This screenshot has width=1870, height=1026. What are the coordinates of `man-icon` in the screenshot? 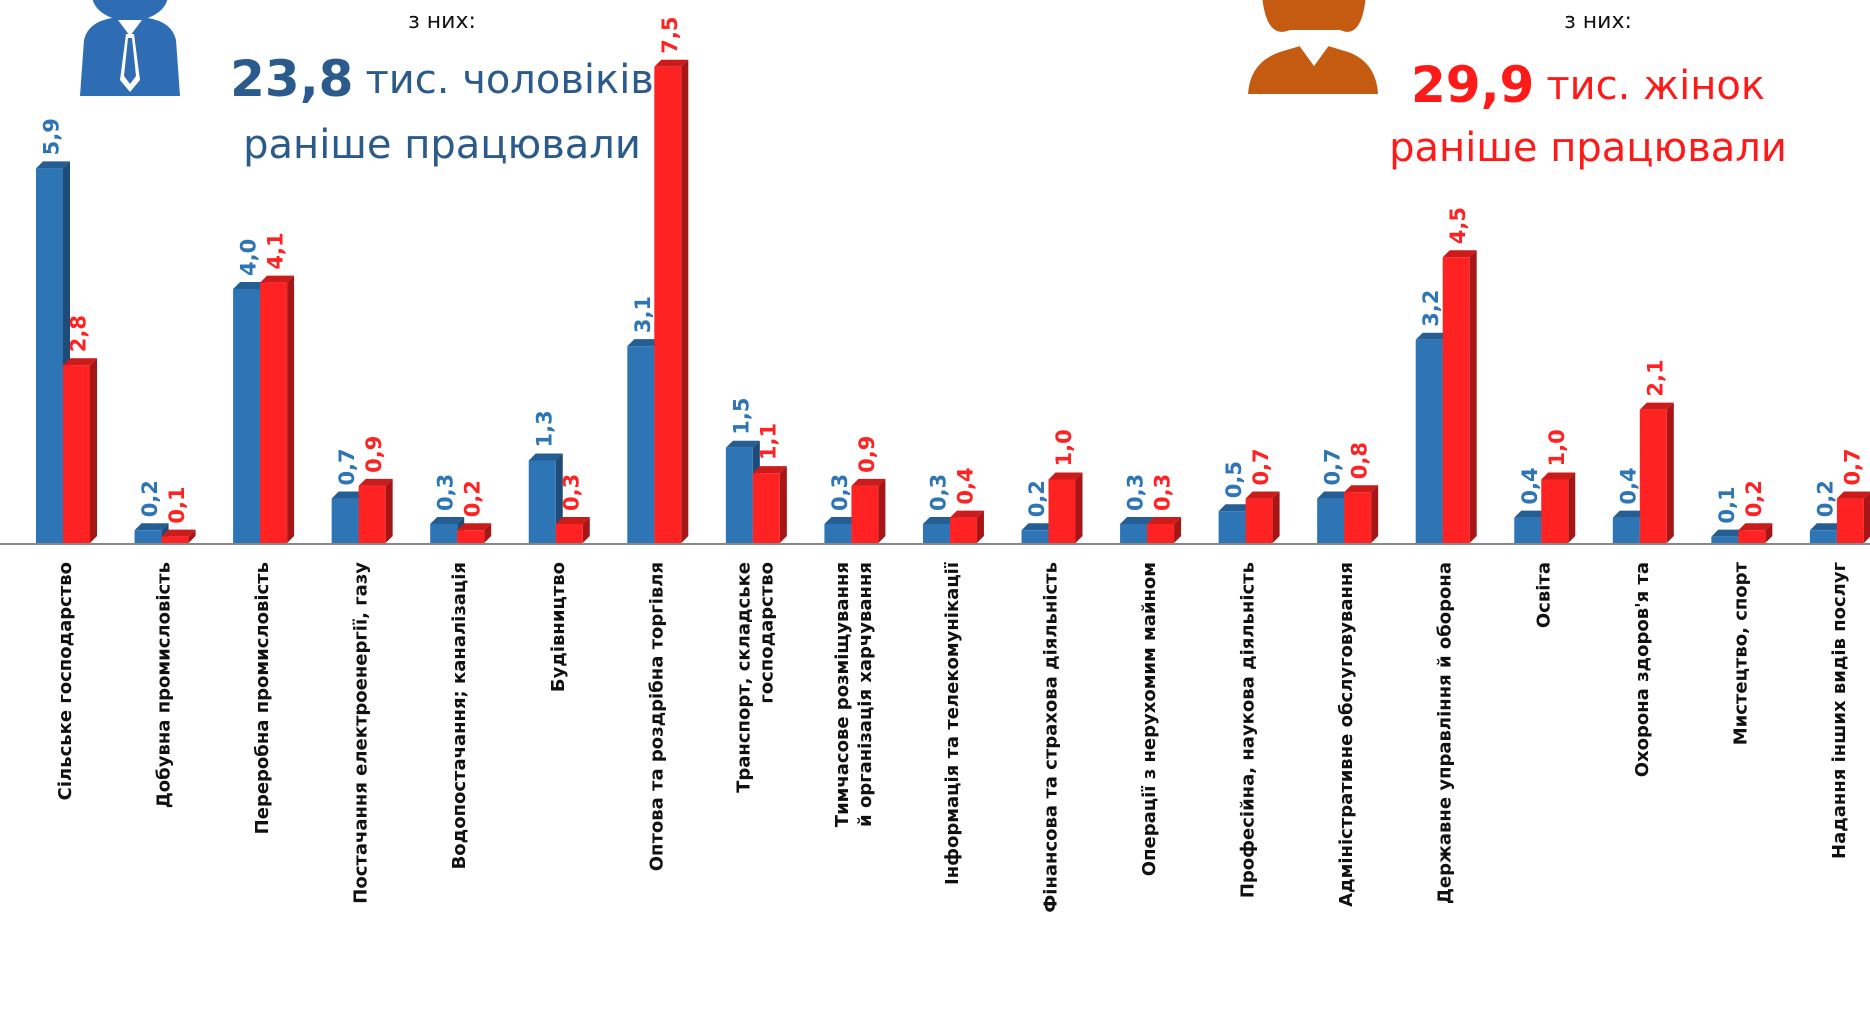 It's located at (130, 48).